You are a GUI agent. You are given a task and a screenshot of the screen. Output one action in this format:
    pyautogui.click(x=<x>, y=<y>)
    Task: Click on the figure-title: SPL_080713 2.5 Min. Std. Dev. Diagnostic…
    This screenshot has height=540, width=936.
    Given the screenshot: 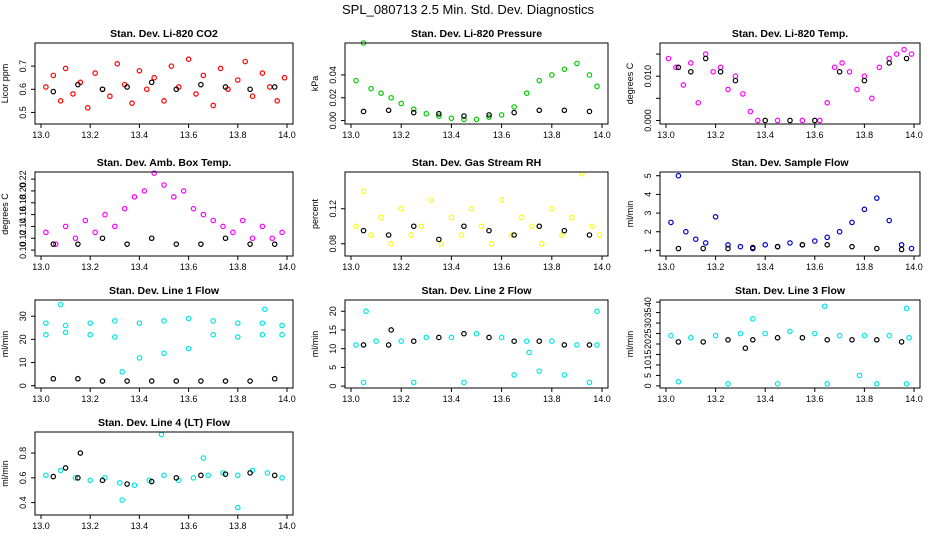 What is the action you would take?
    pyautogui.click(x=468, y=9)
    